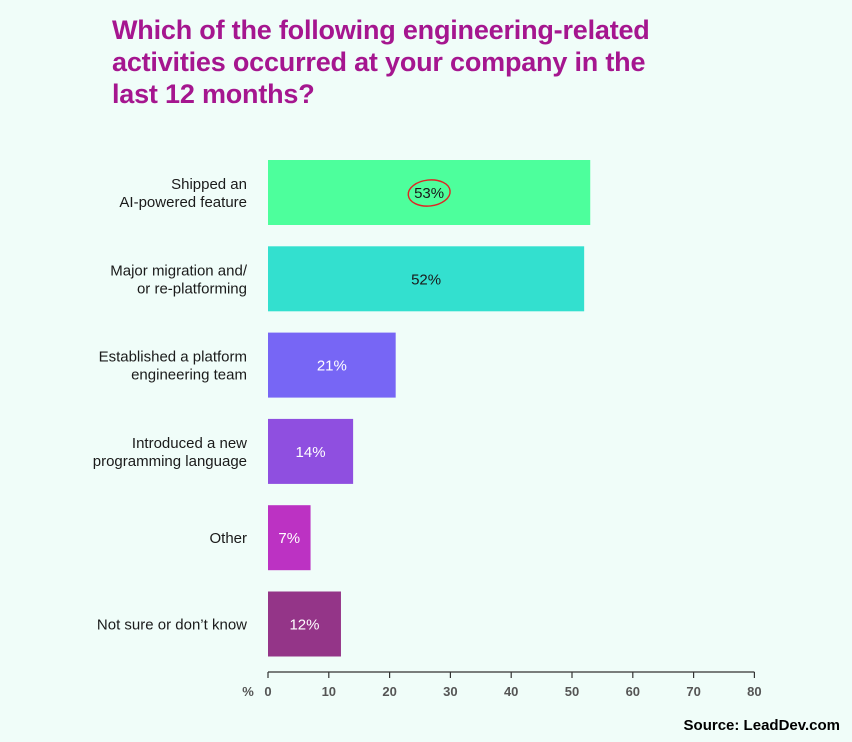 This screenshot has width=852, height=742. I want to click on x-tick-label: 30, so click(450, 691).